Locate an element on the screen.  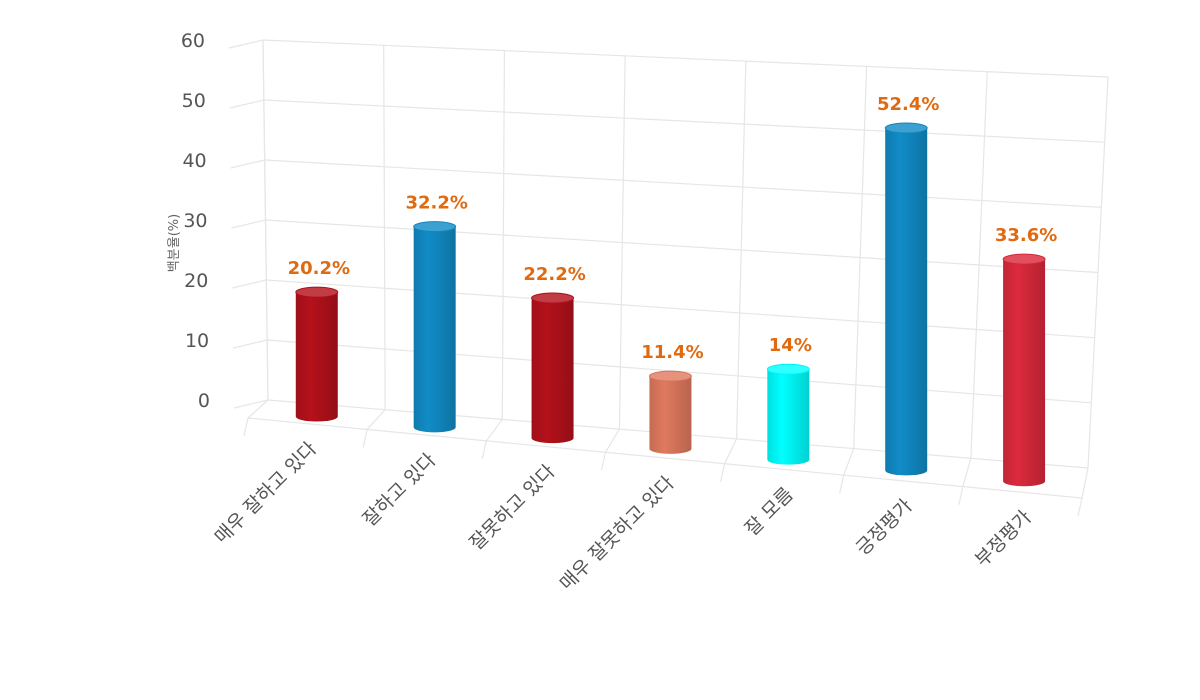
x-category-label: 긍정평가 is located at coordinates (884, 527).